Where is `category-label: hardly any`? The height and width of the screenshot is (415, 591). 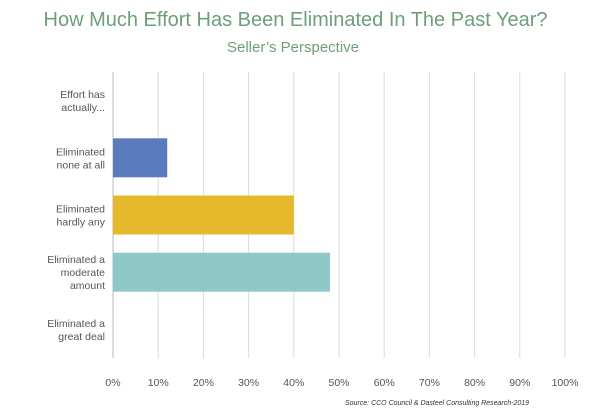 category-label: hardly any is located at coordinates (81, 223).